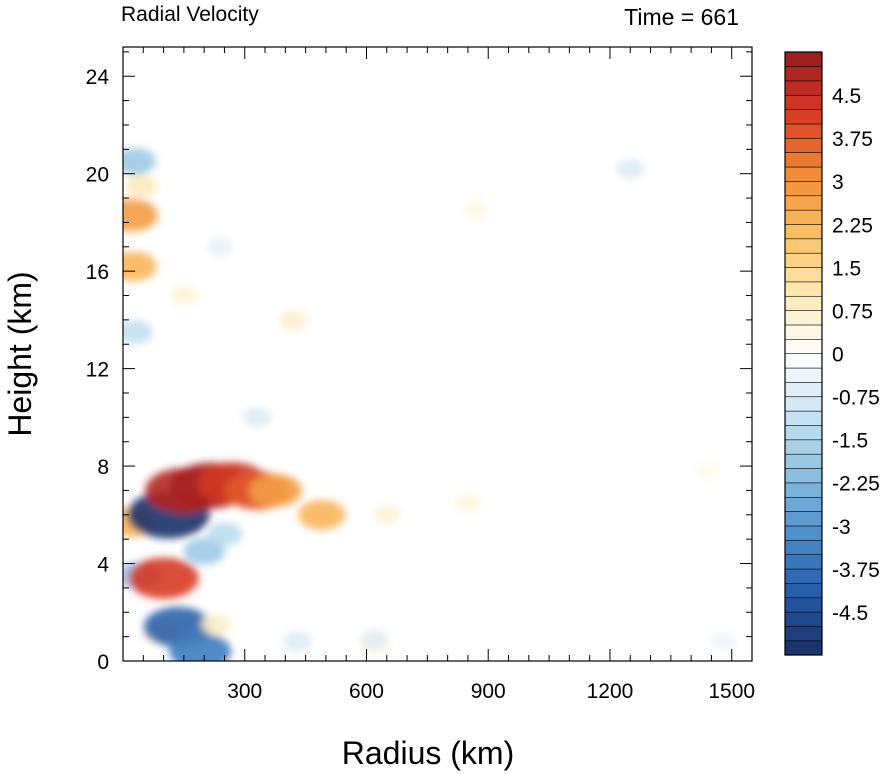 This screenshot has width=895, height=774. What do you see at coordinates (97, 175) in the screenshot?
I see `y-tick-label: 20` at bounding box center [97, 175].